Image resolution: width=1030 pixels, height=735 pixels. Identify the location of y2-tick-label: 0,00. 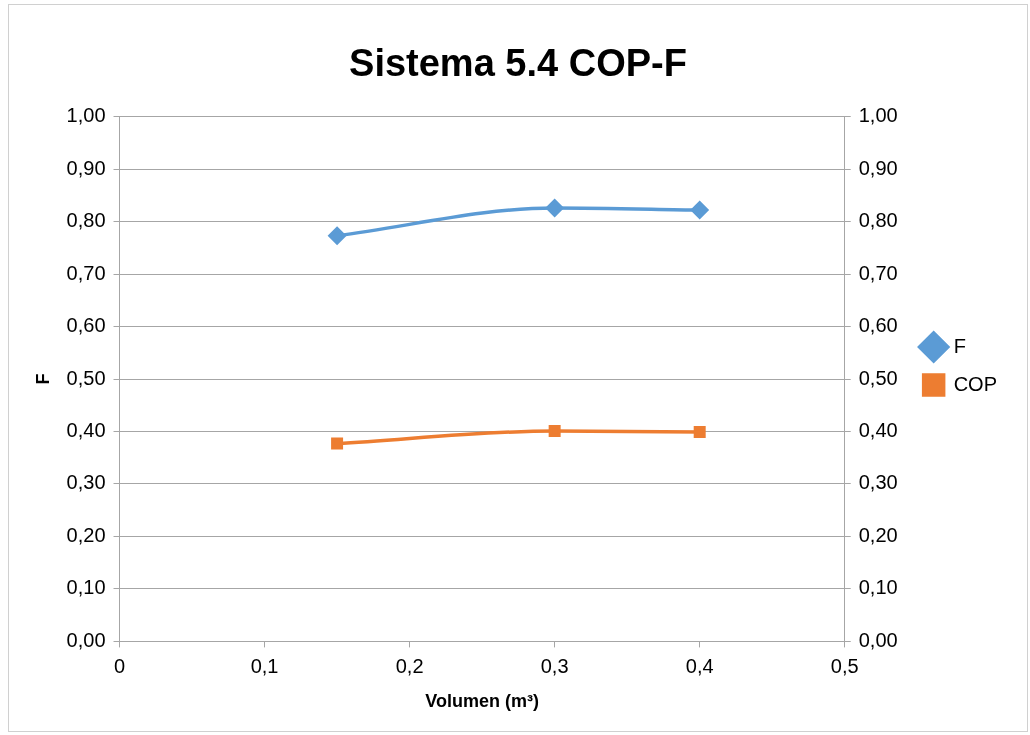
(878, 639).